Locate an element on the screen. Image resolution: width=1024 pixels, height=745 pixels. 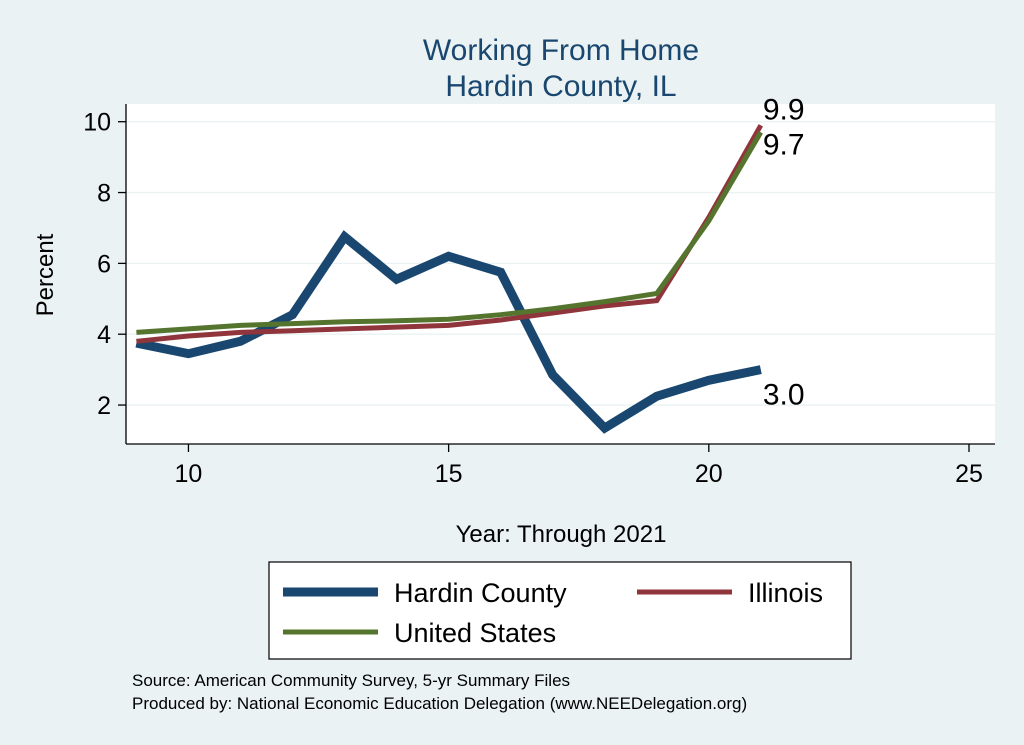
legend-label-united-states: United States is located at coordinates (475, 633).